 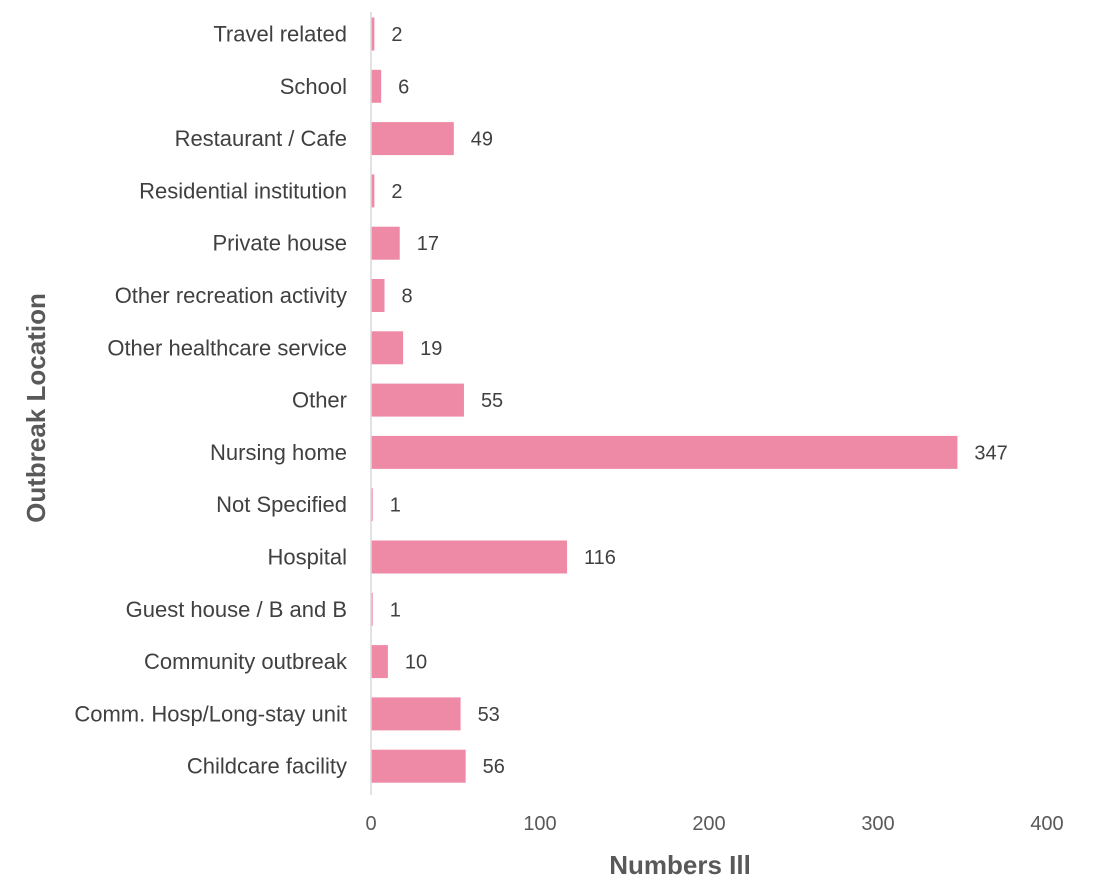 What do you see at coordinates (407, 297) in the screenshot?
I see `data-label: 8` at bounding box center [407, 297].